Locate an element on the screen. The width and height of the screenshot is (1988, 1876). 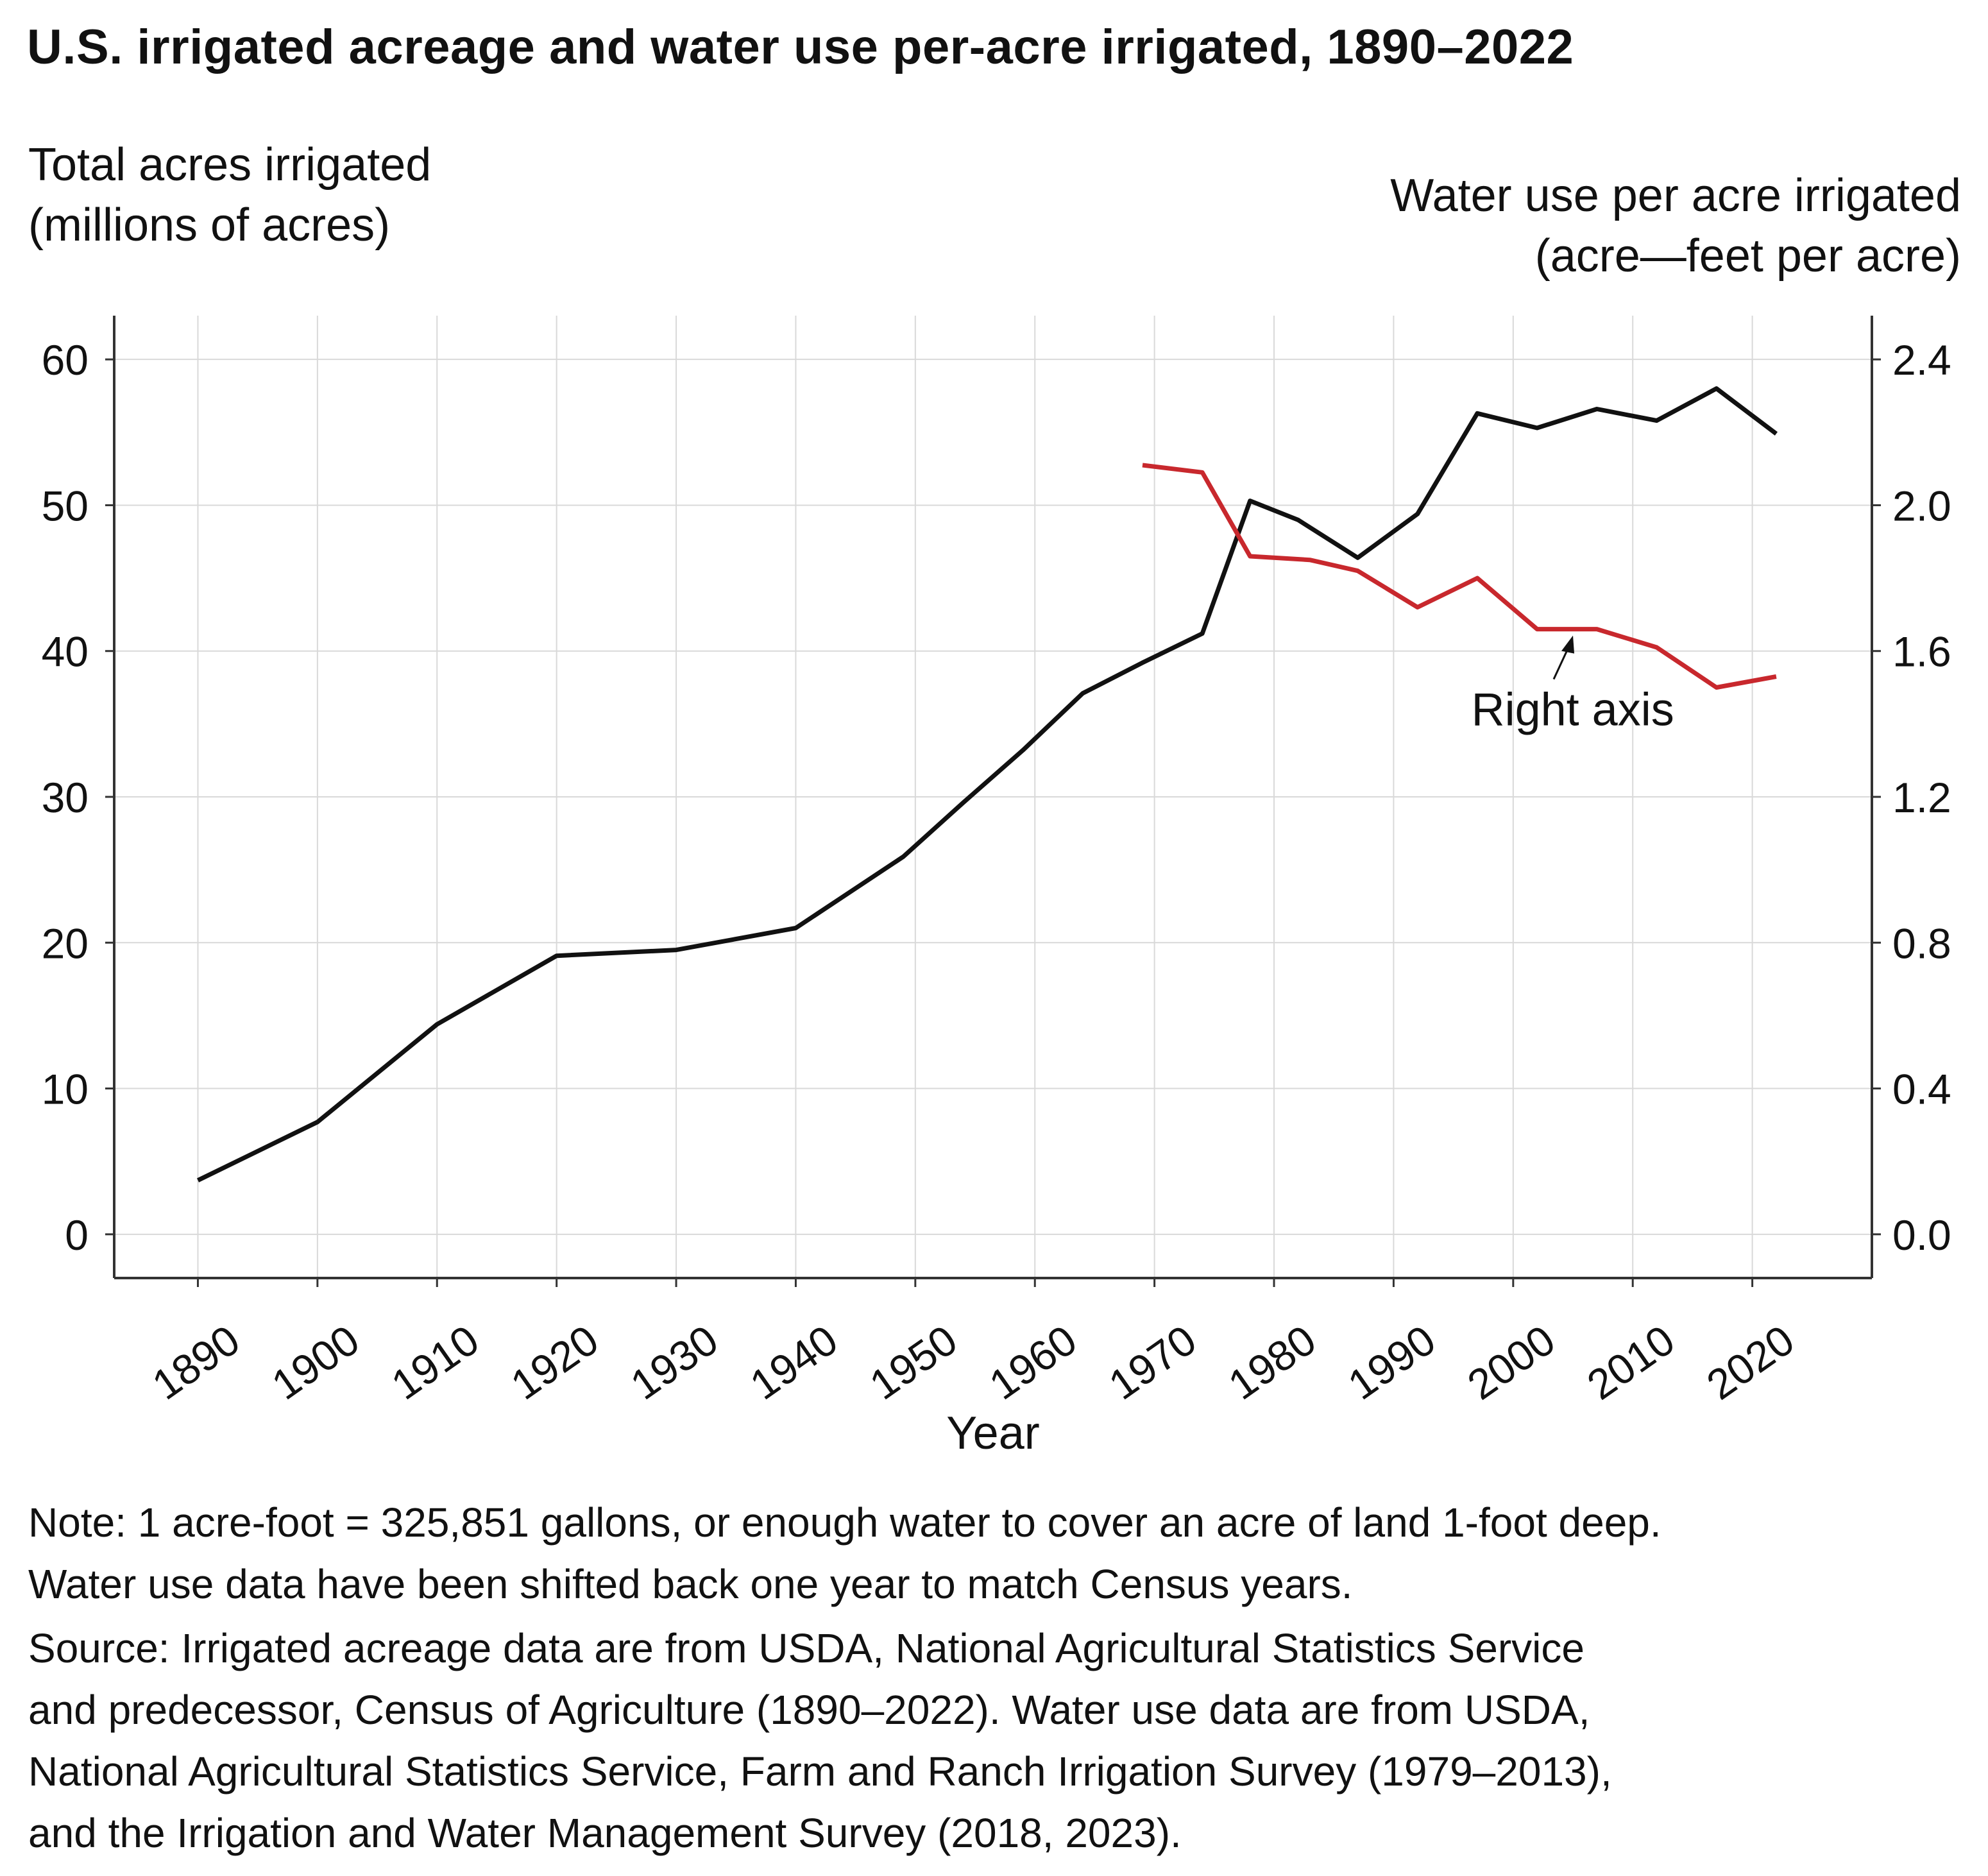
x-tick-label-1950: 1950 is located at coordinates (913, 1362).